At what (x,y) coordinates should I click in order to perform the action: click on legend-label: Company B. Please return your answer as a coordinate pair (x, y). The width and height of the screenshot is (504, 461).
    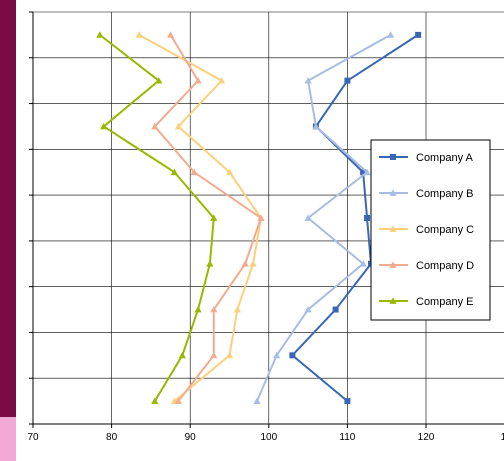
    Looking at the image, I should click on (444, 194).